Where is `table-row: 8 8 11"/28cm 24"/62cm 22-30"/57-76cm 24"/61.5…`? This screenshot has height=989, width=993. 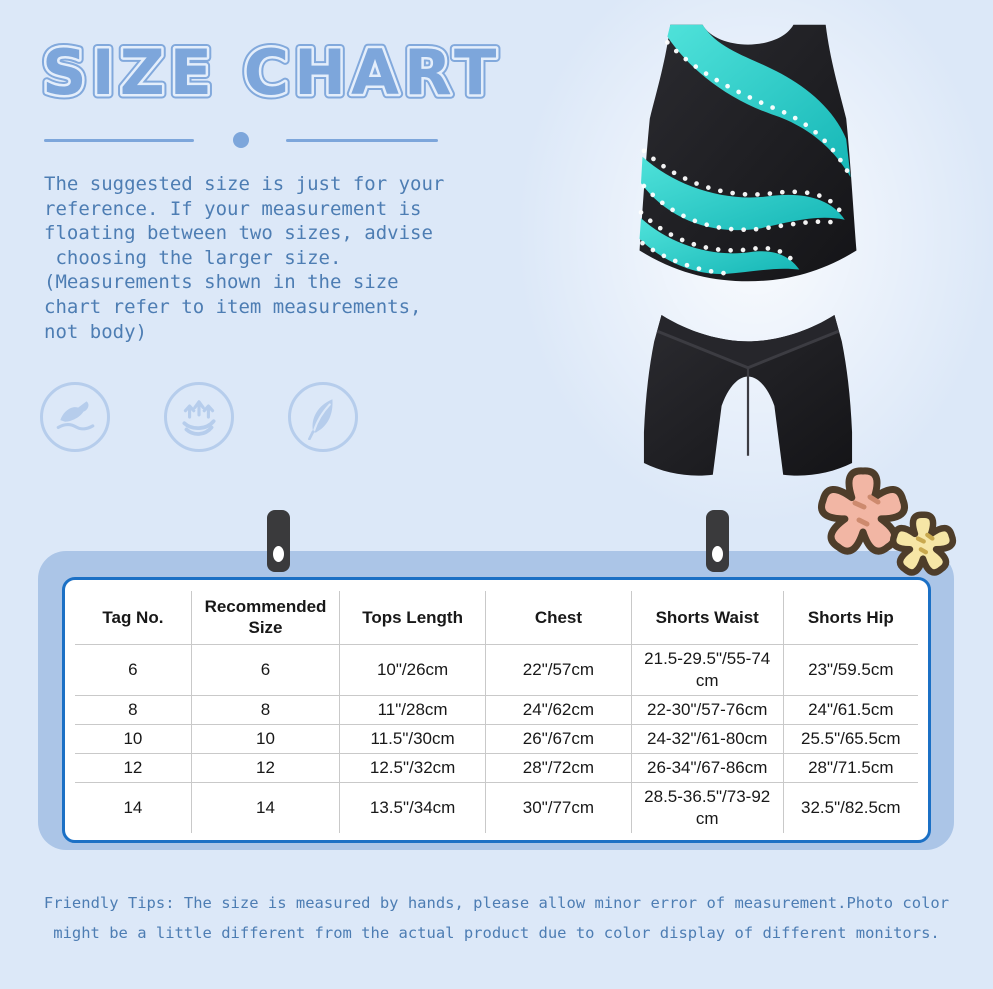 table-row: 8 8 11"/28cm 24"/62cm 22-30"/57-76cm 24"/61.5… is located at coordinates (496, 709).